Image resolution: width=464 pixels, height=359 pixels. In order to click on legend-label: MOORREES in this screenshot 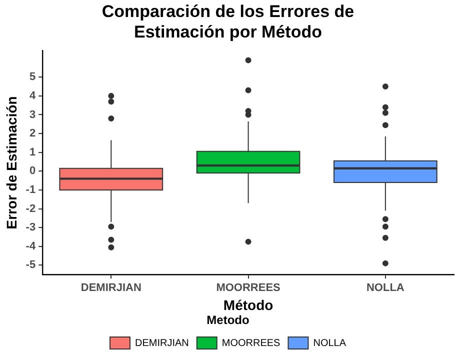, I will do `click(251, 343)`.